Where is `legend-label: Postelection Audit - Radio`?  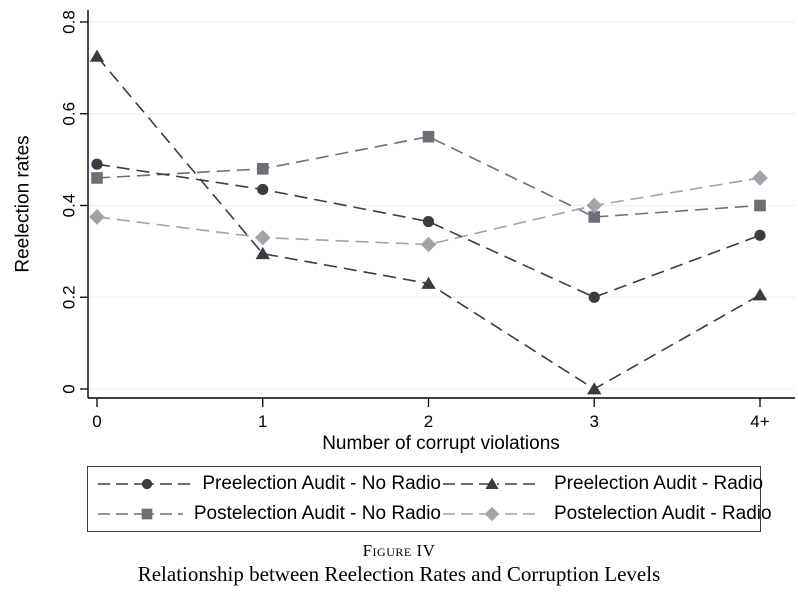
legend-label: Postelection Audit - Radio is located at coordinates (663, 513).